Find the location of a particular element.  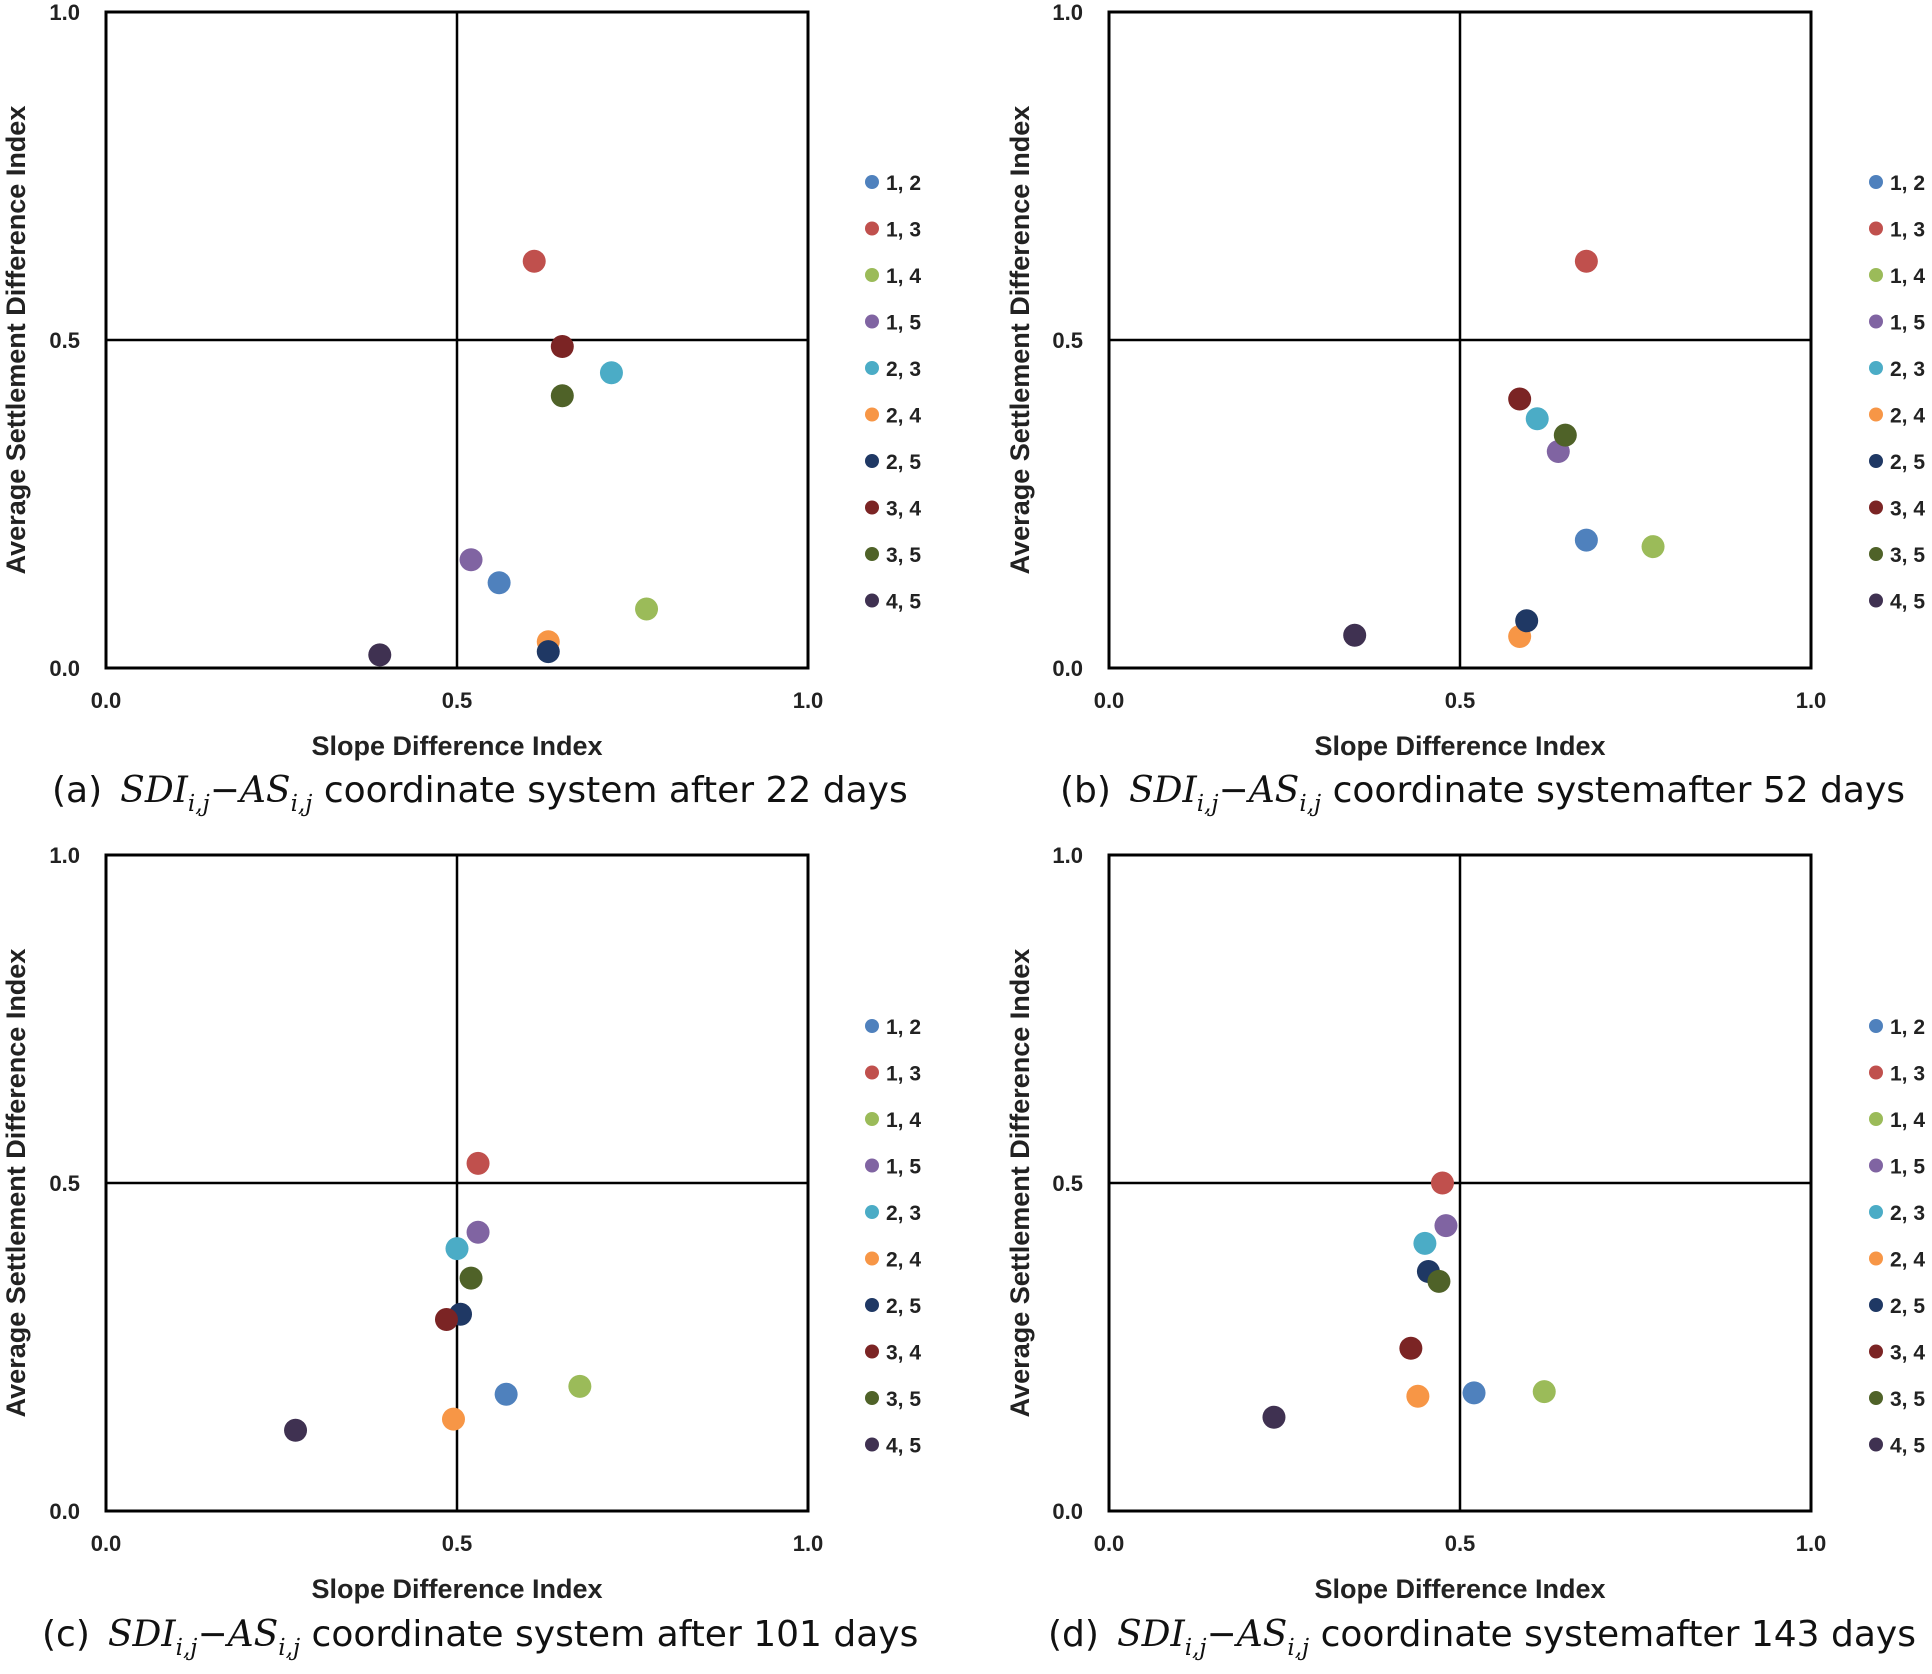

legend-label: 1, 3 is located at coordinates (903, 1074).